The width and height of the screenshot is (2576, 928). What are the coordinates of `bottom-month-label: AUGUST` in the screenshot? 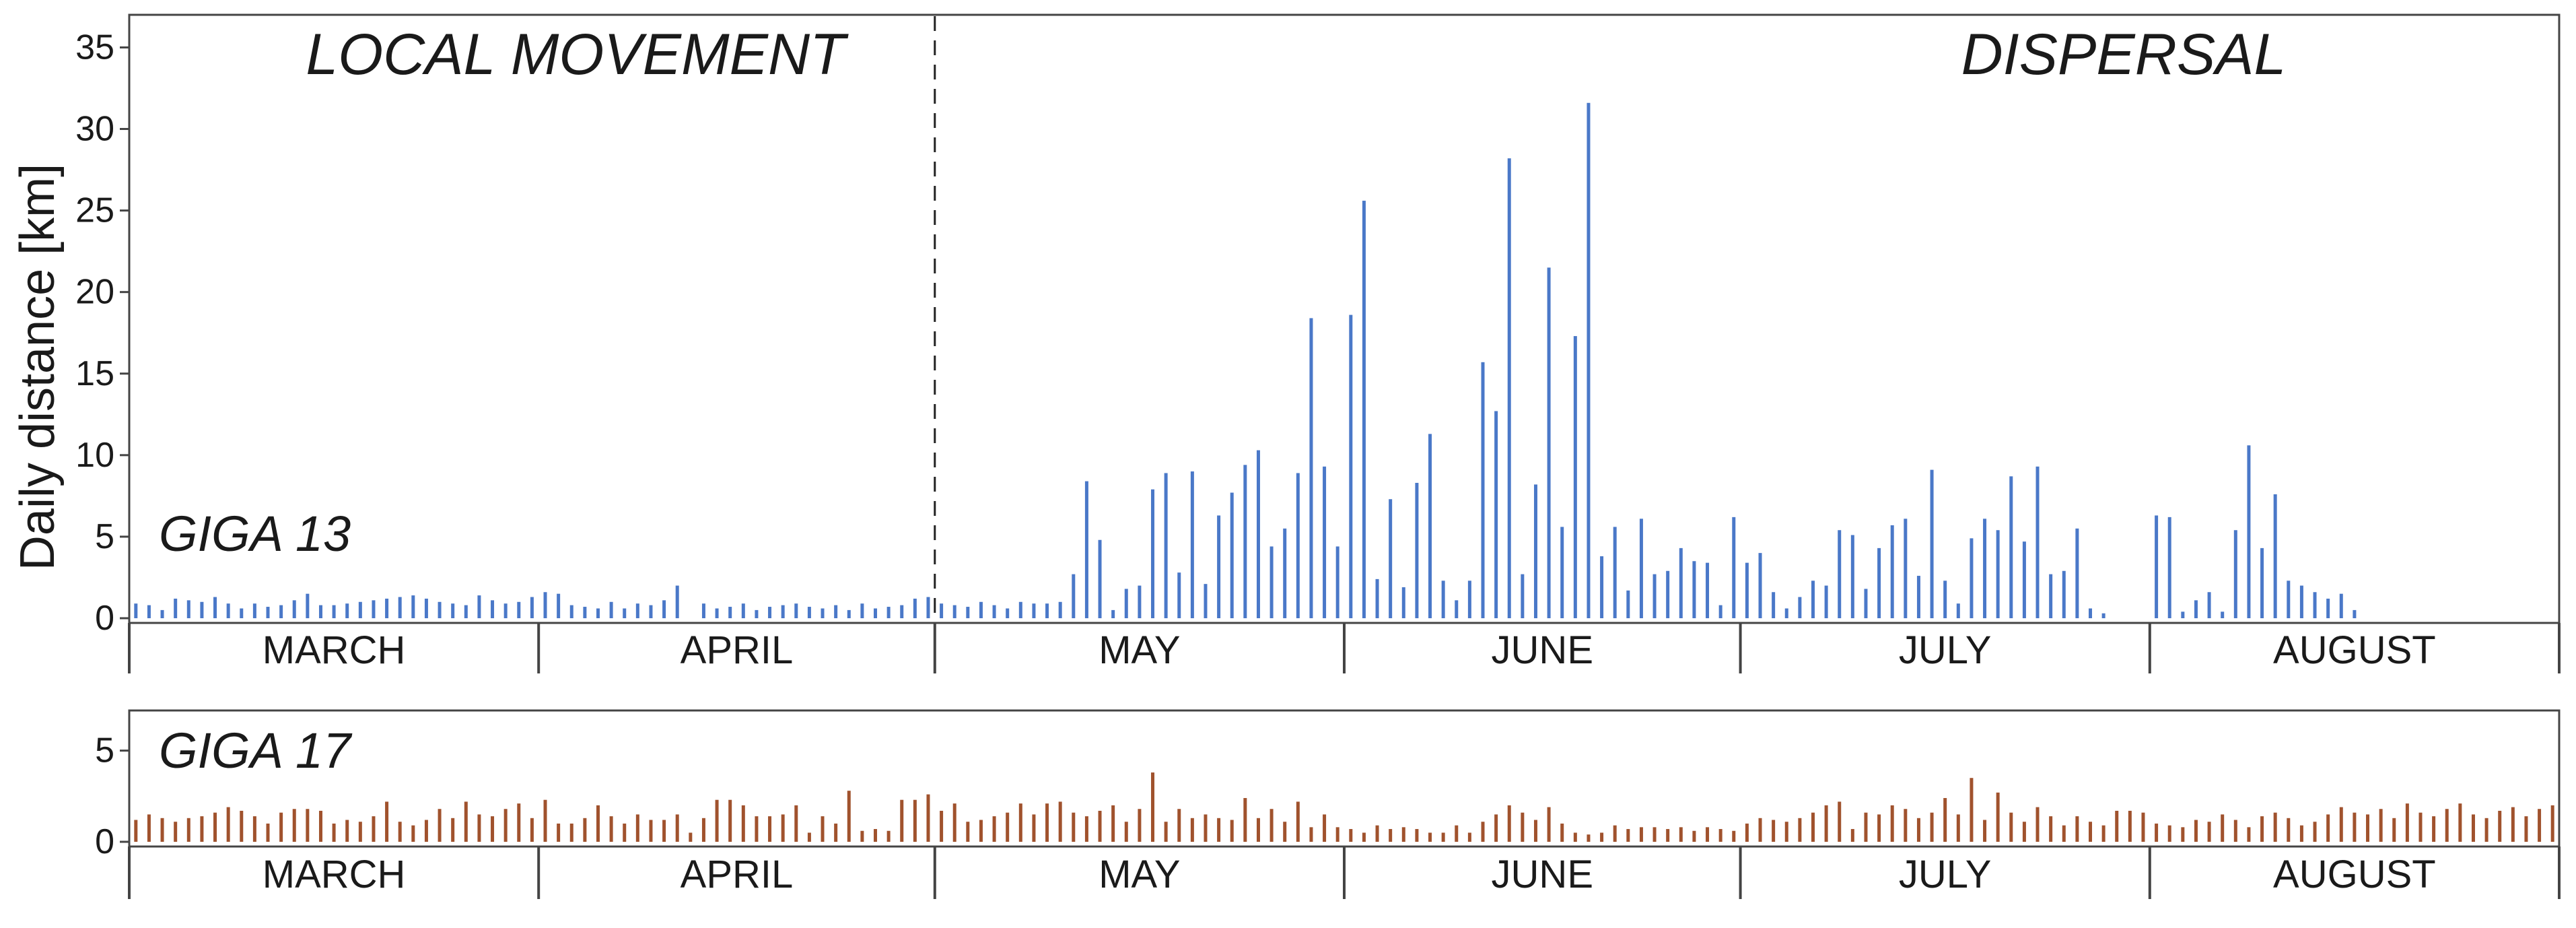 It's located at (2354, 874).